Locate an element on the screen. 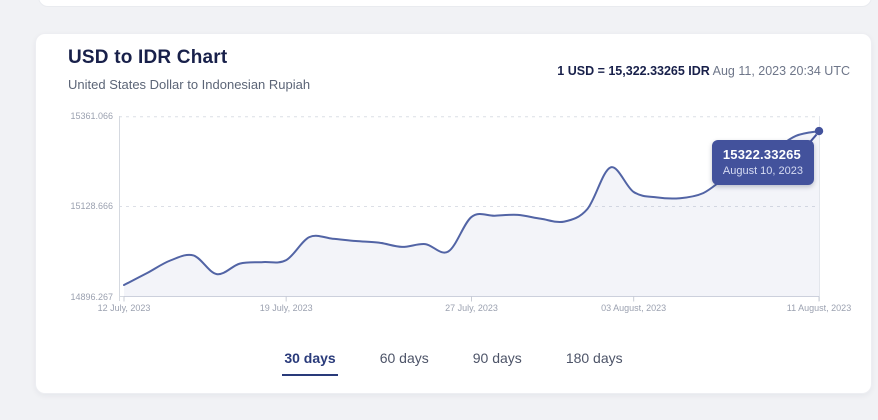  data-point-dot is located at coordinates (819, 131).